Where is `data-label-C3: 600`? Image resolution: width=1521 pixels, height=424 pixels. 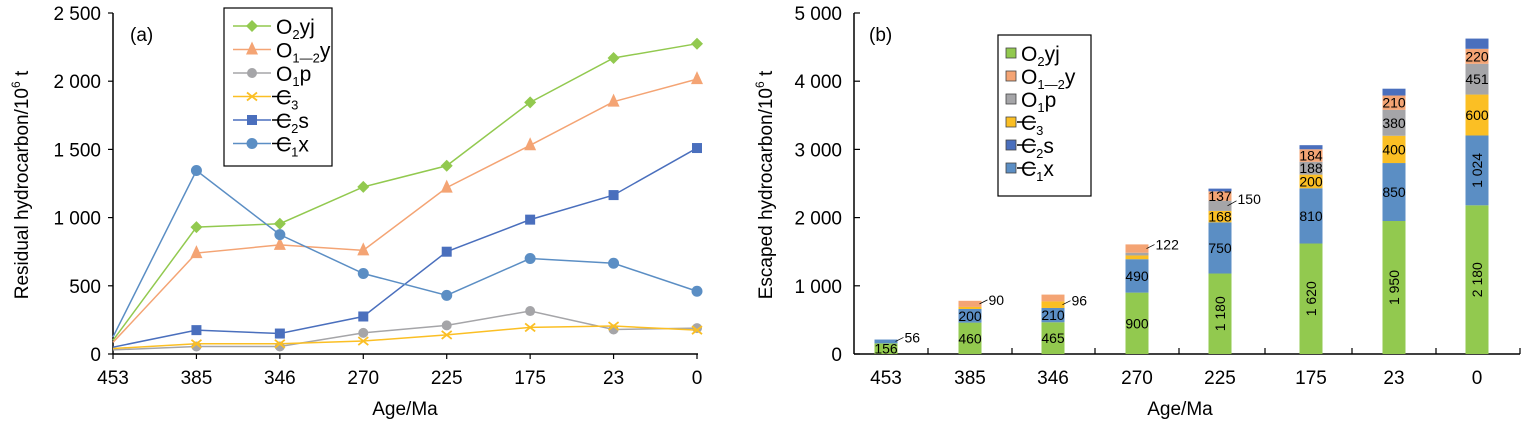
data-label-C3: 600 is located at coordinates (1477, 115).